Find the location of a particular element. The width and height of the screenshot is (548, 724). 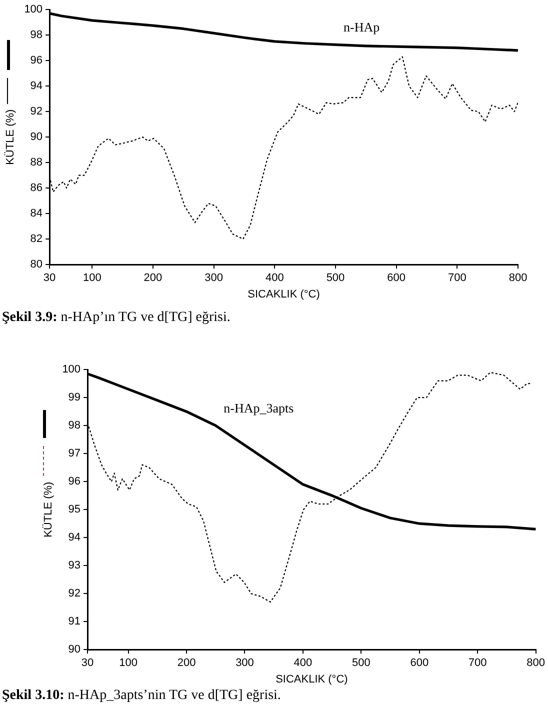

y-tick-label: 82 is located at coordinates (36, 239).